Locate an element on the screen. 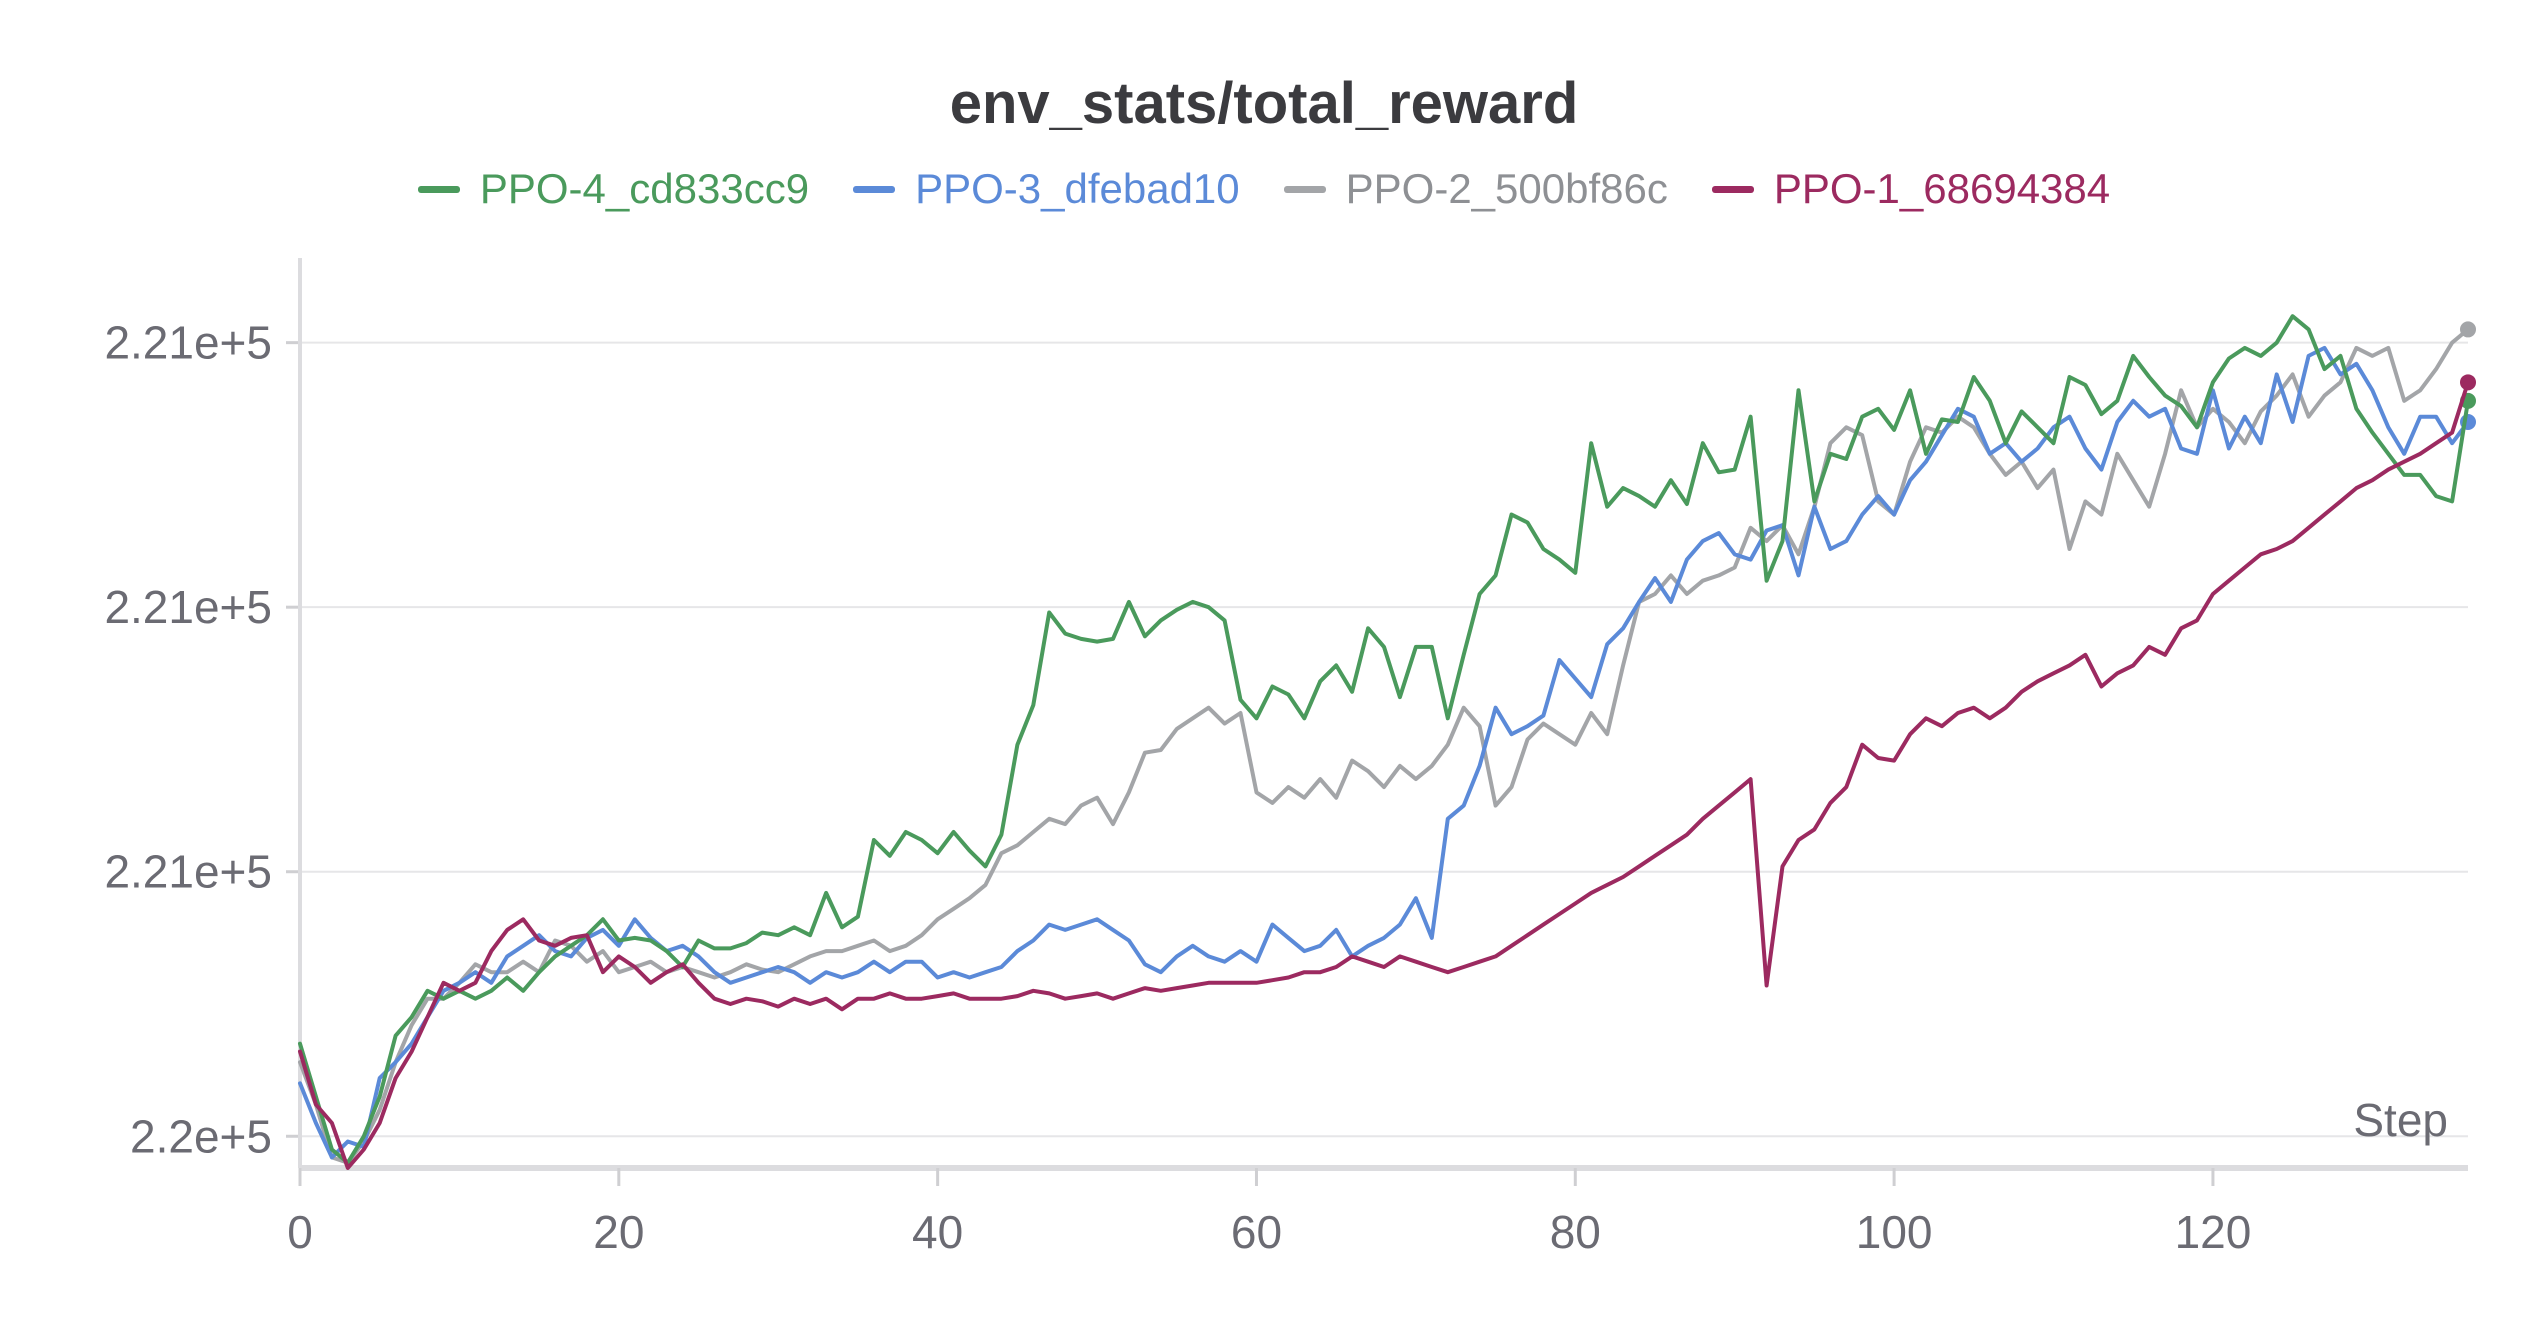  x-tick-label-3: 60 is located at coordinates (1256, 1232).